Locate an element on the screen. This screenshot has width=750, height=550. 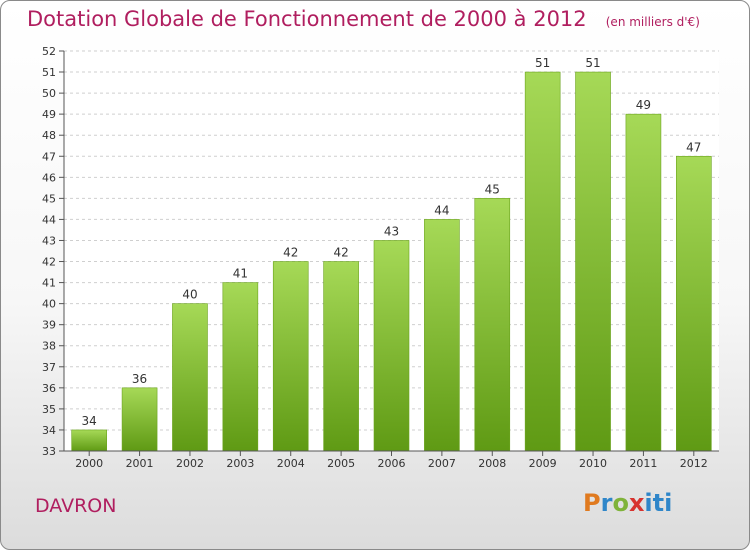
bar-value-label: 47 is located at coordinates (693, 147).